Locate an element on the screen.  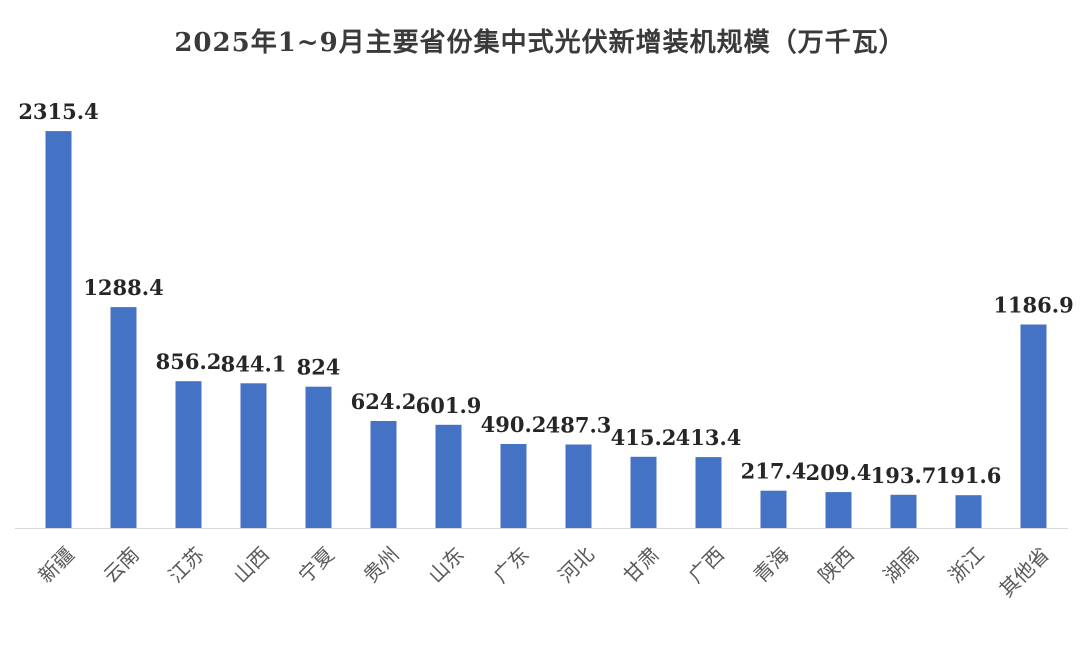
value-label-6: 624.2 is located at coordinates (384, 401).